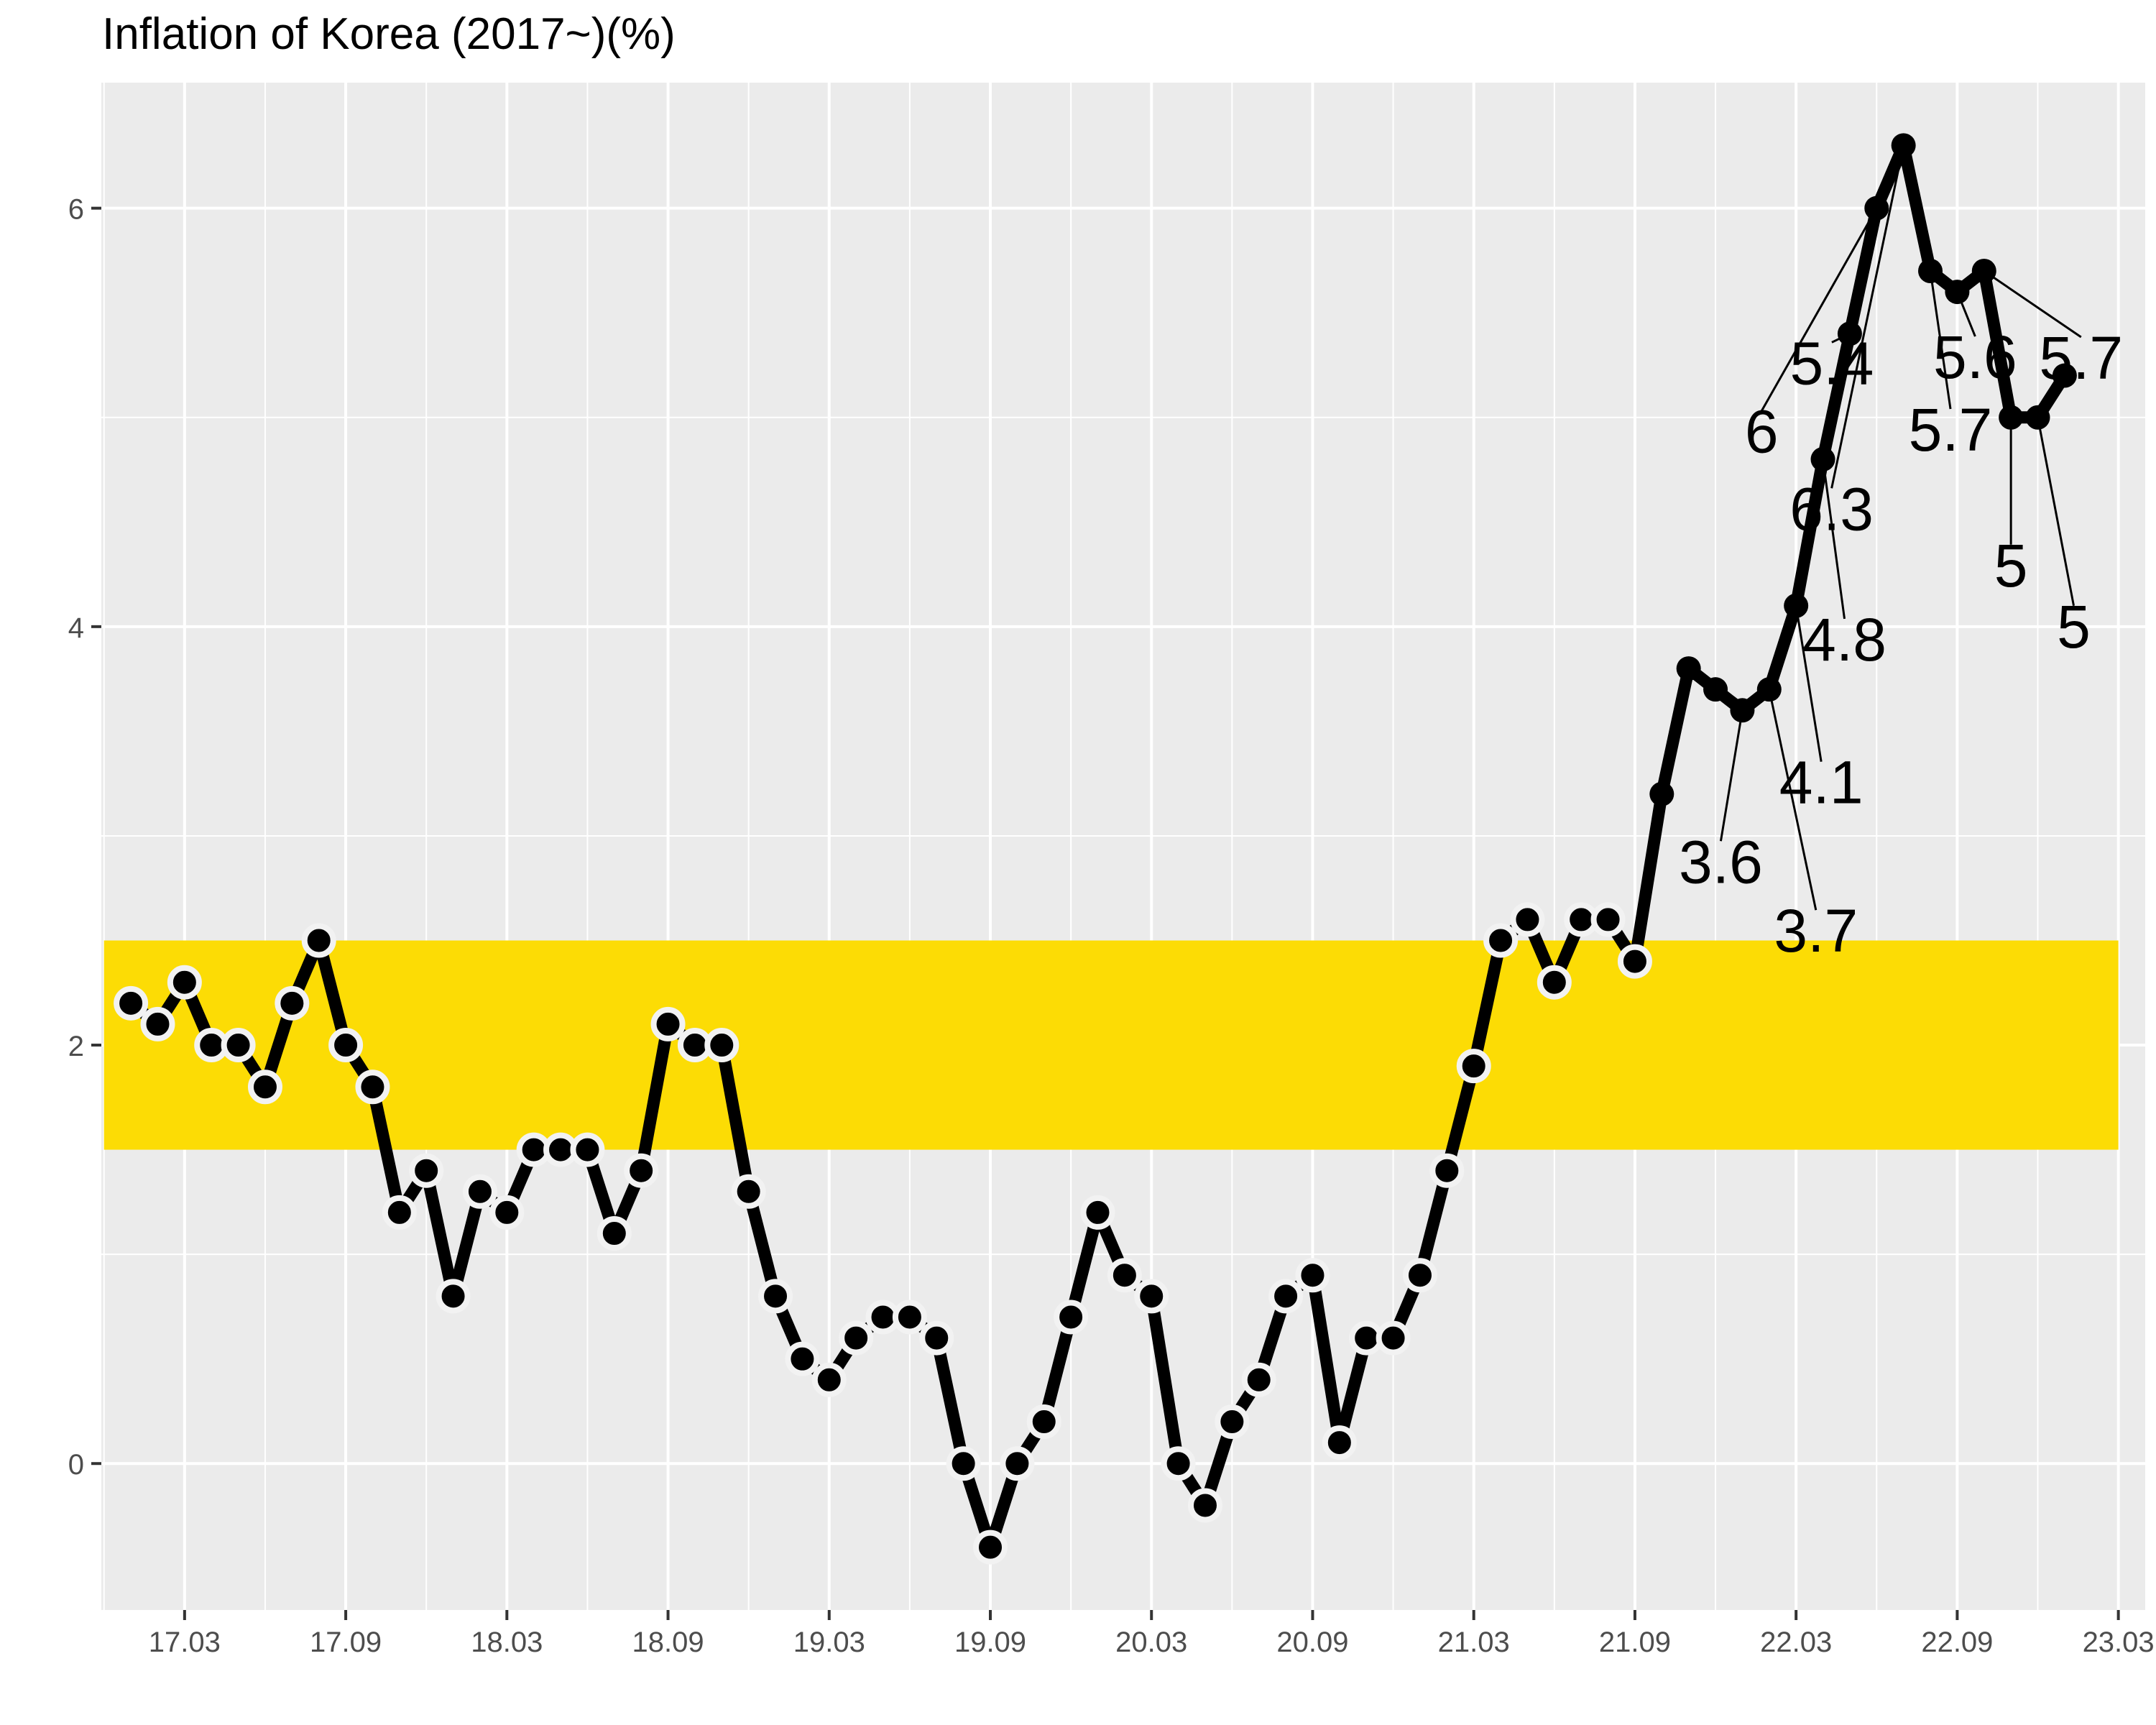  I want to click on x-tick-label: 17.09, so click(346, 1642).